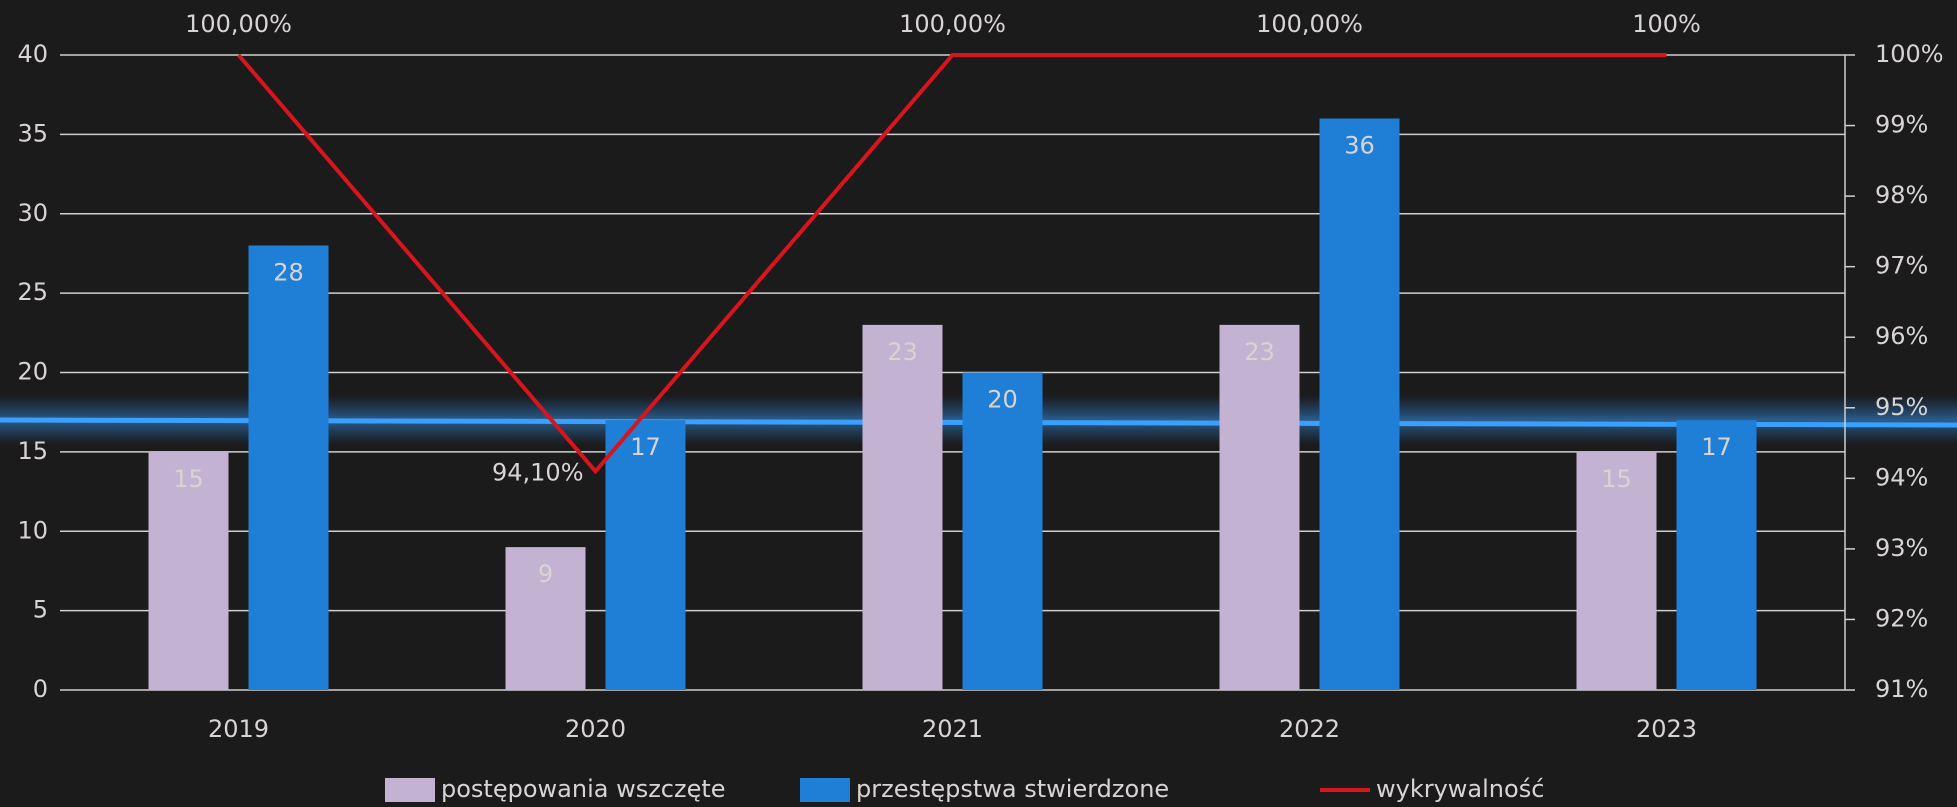 This screenshot has width=1957, height=807. Describe the element at coordinates (538, 472) in the screenshot. I see `line-value-label: 94,10%` at that location.